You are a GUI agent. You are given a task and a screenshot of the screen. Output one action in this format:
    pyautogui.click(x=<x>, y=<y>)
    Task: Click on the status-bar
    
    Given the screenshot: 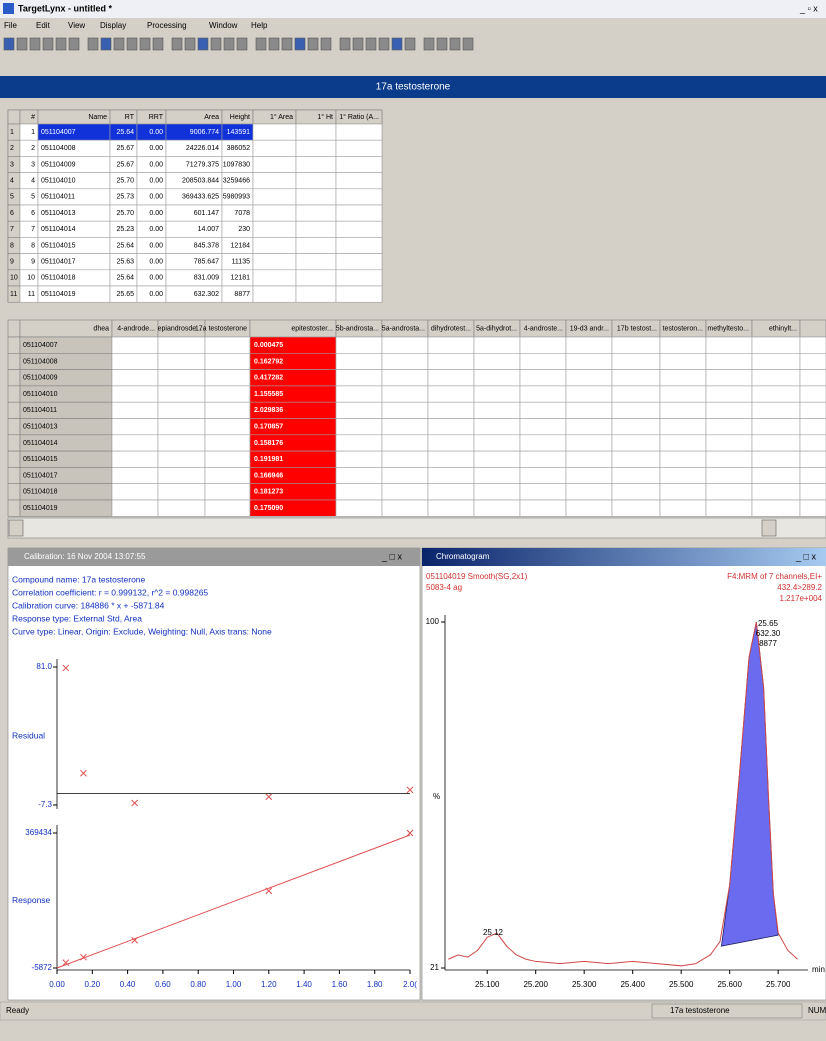 What is the action you would take?
    pyautogui.click(x=413, y=1011)
    